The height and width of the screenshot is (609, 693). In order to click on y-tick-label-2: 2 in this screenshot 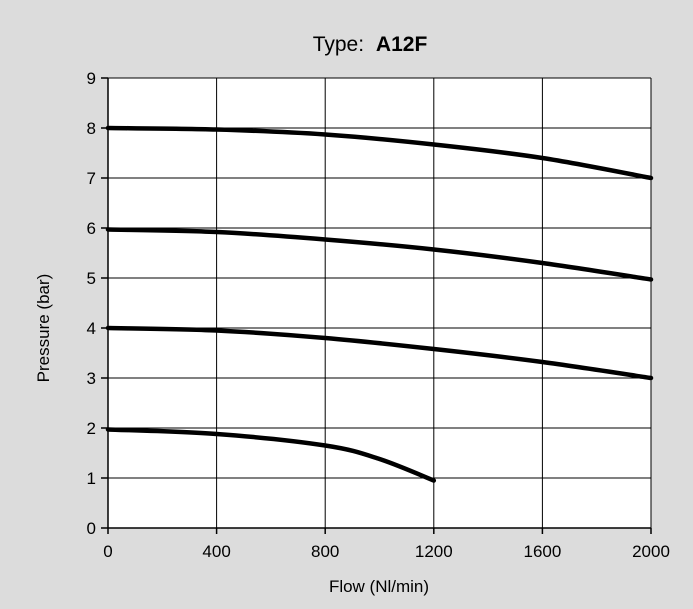, I will do `click(91, 428)`.